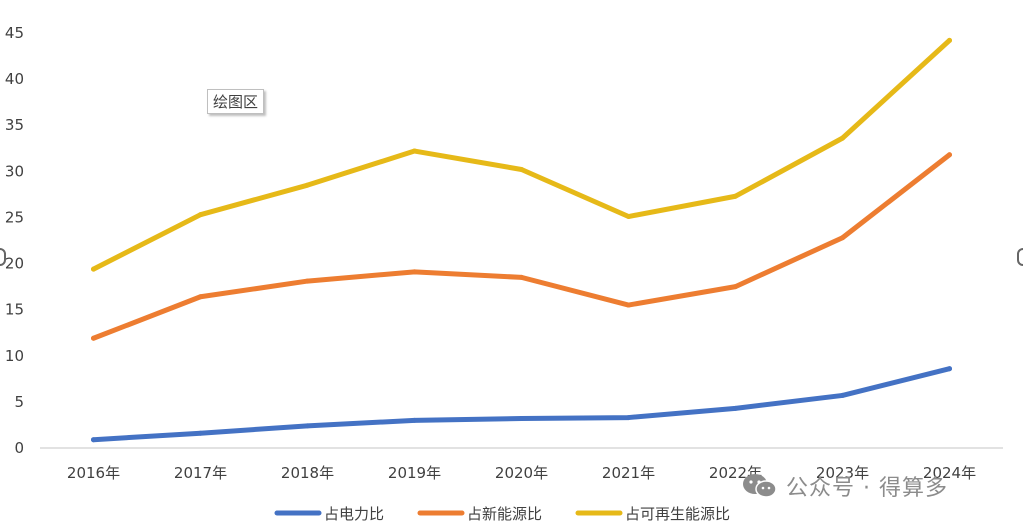  I want to click on watermark-text: 公众号 · 得算多, so click(867, 488).